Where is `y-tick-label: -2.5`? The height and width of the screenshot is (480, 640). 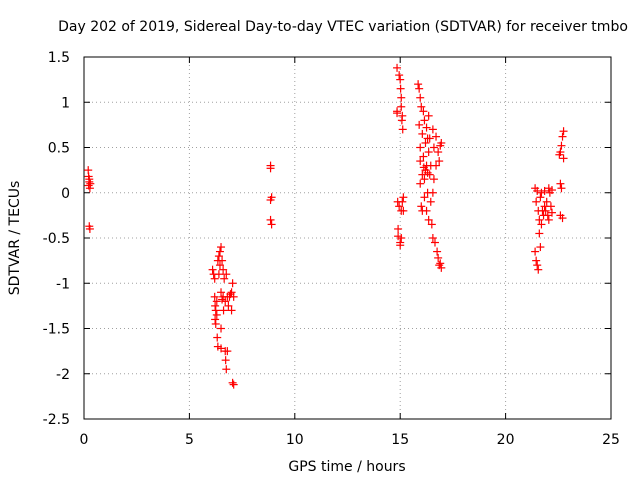 y-tick-label: -2.5 is located at coordinates (56, 420).